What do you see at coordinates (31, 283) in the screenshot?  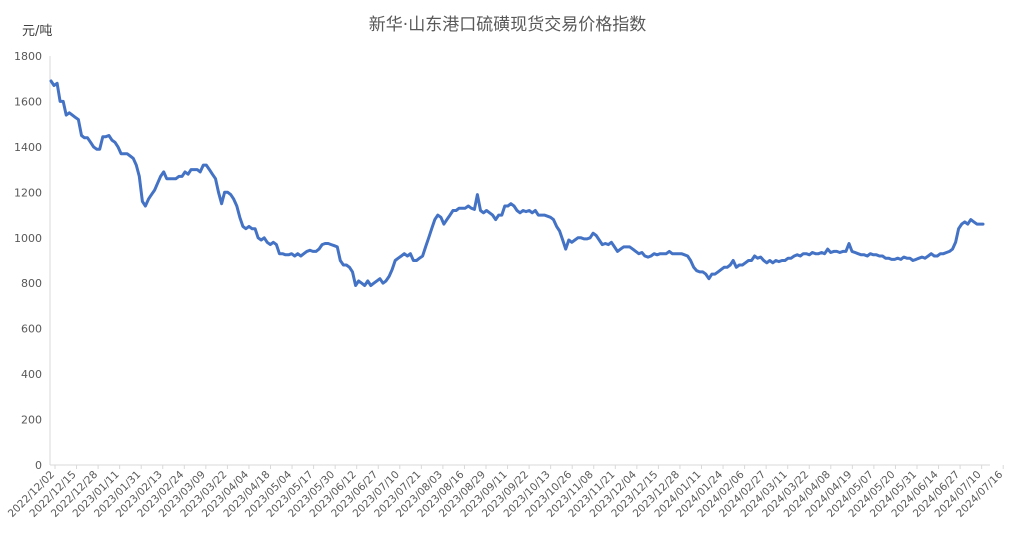 I see `y-tick-label: 800` at bounding box center [31, 283].